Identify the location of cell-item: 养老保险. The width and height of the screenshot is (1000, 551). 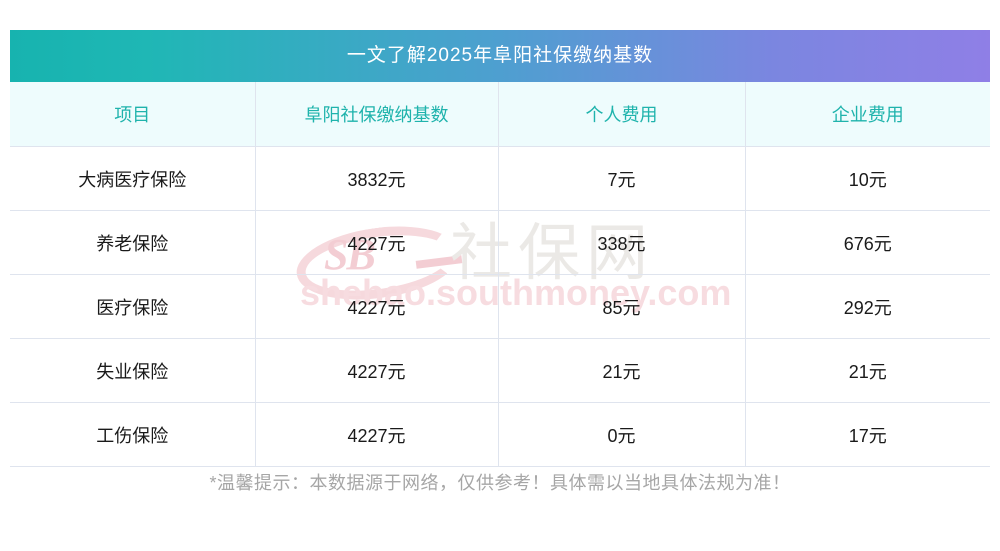
(133, 242).